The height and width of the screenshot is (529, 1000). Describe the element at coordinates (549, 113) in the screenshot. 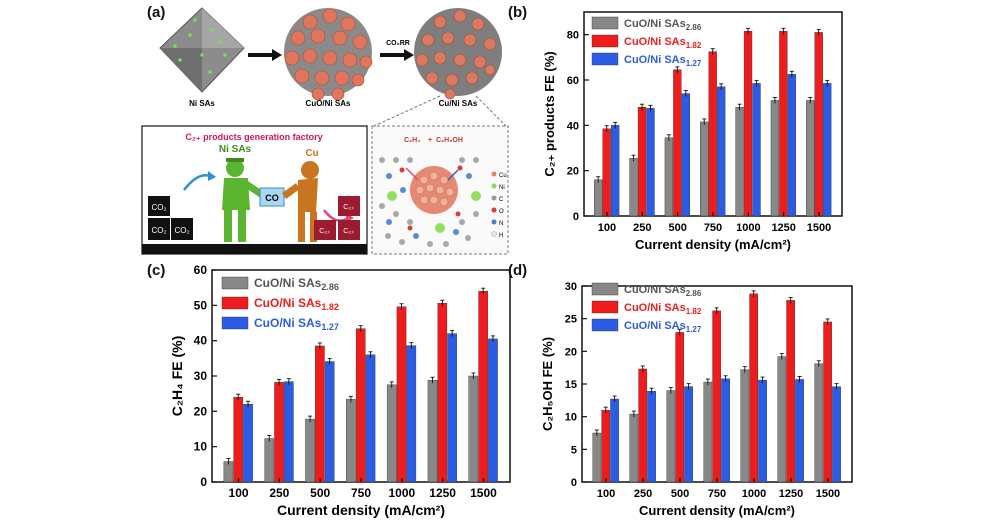

I see `y-axis-title: C₂₊ products FE (%)` at that location.